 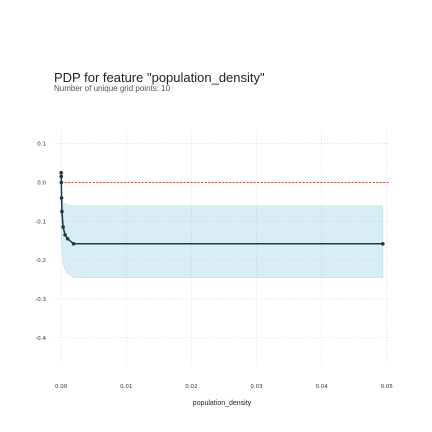 What do you see at coordinates (40, 339) in the screenshot?
I see `y-tick-label: -0.4` at bounding box center [40, 339].